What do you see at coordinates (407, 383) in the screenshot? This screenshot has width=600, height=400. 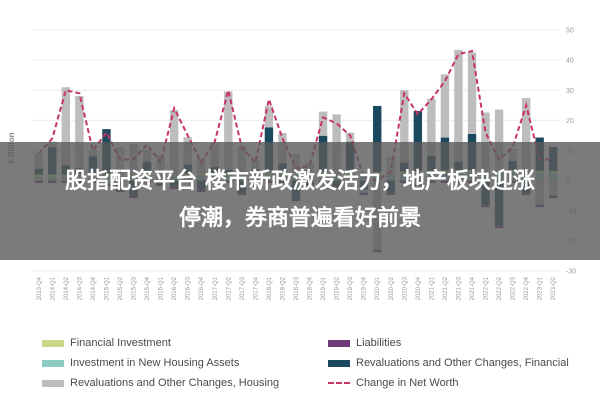 I see `legend-label: Change in Net Worth` at bounding box center [407, 383].